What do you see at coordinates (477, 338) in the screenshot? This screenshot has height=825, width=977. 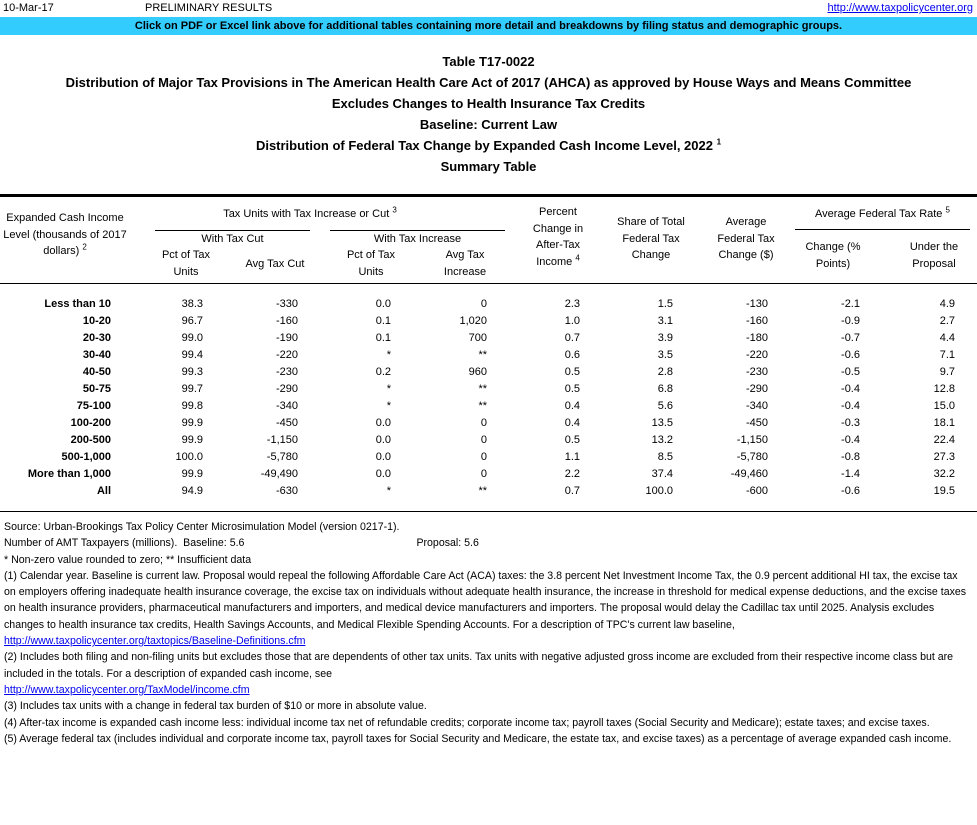 I see `cell: 700` at bounding box center [477, 338].